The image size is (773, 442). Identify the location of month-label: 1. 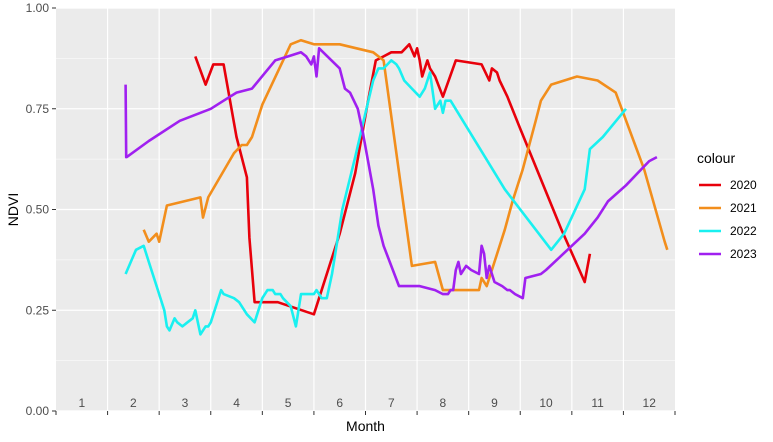
(81, 403).